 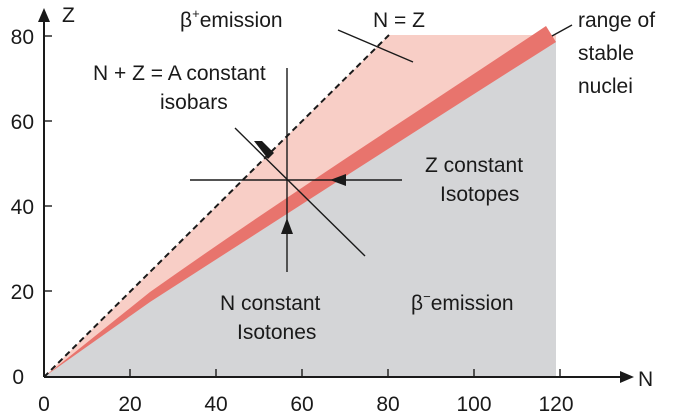 I want to click on y-ticks: 80 60 40 20 0, so click(x=31, y=207).